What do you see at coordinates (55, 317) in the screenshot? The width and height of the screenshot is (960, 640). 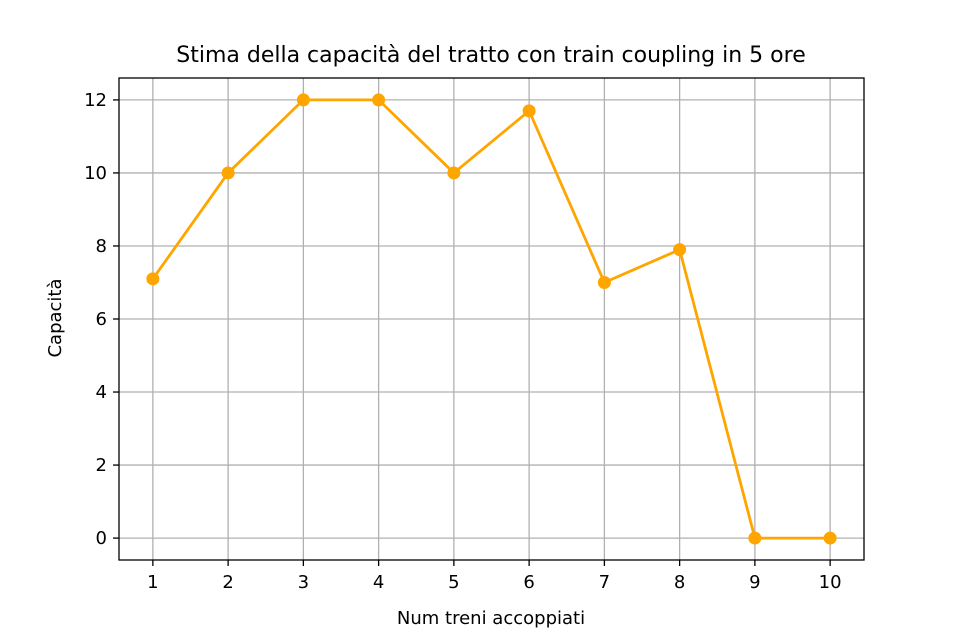 I see `y-axis-label: Capacità` at bounding box center [55, 317].